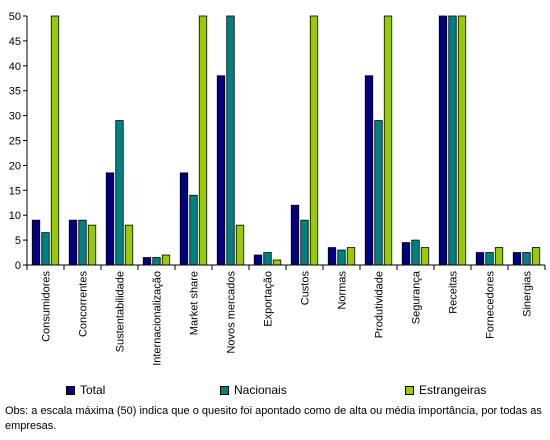 The image size is (550, 440). I want to click on x-category-label: Internacionalização, so click(158, 318).